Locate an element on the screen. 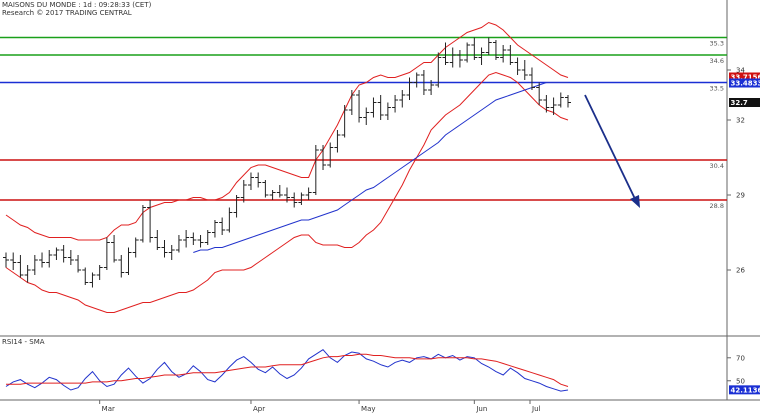 This screenshot has width=760, height=419. rsi-value-box: 42.1136 is located at coordinates (745, 390).